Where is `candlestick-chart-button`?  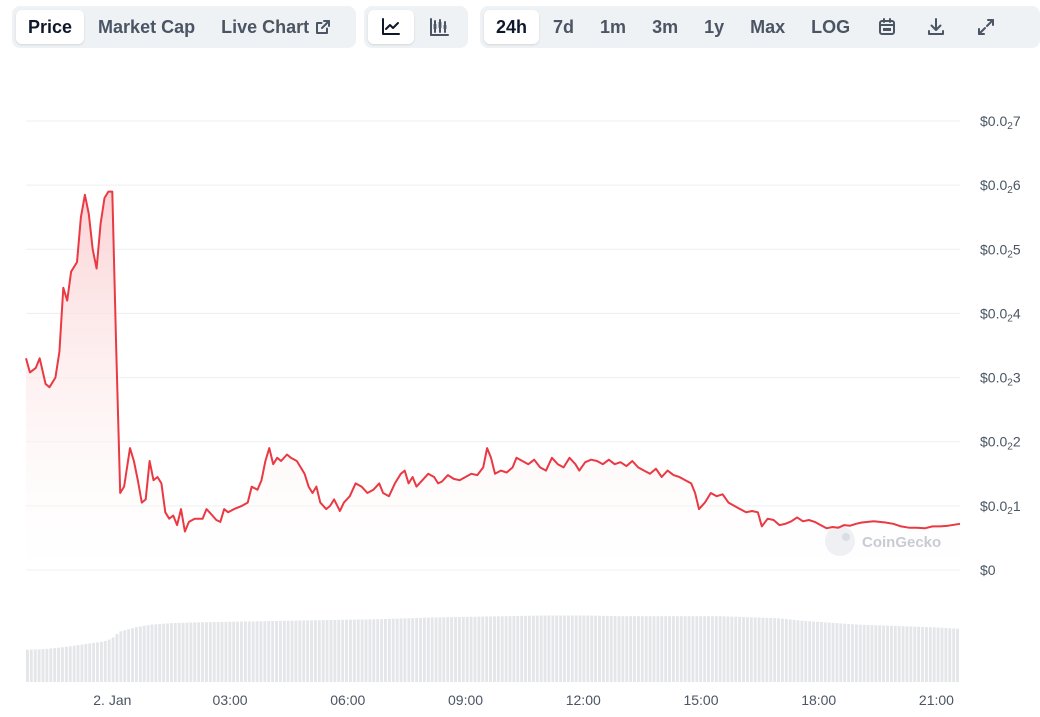 candlestick-chart-button is located at coordinates (439, 27).